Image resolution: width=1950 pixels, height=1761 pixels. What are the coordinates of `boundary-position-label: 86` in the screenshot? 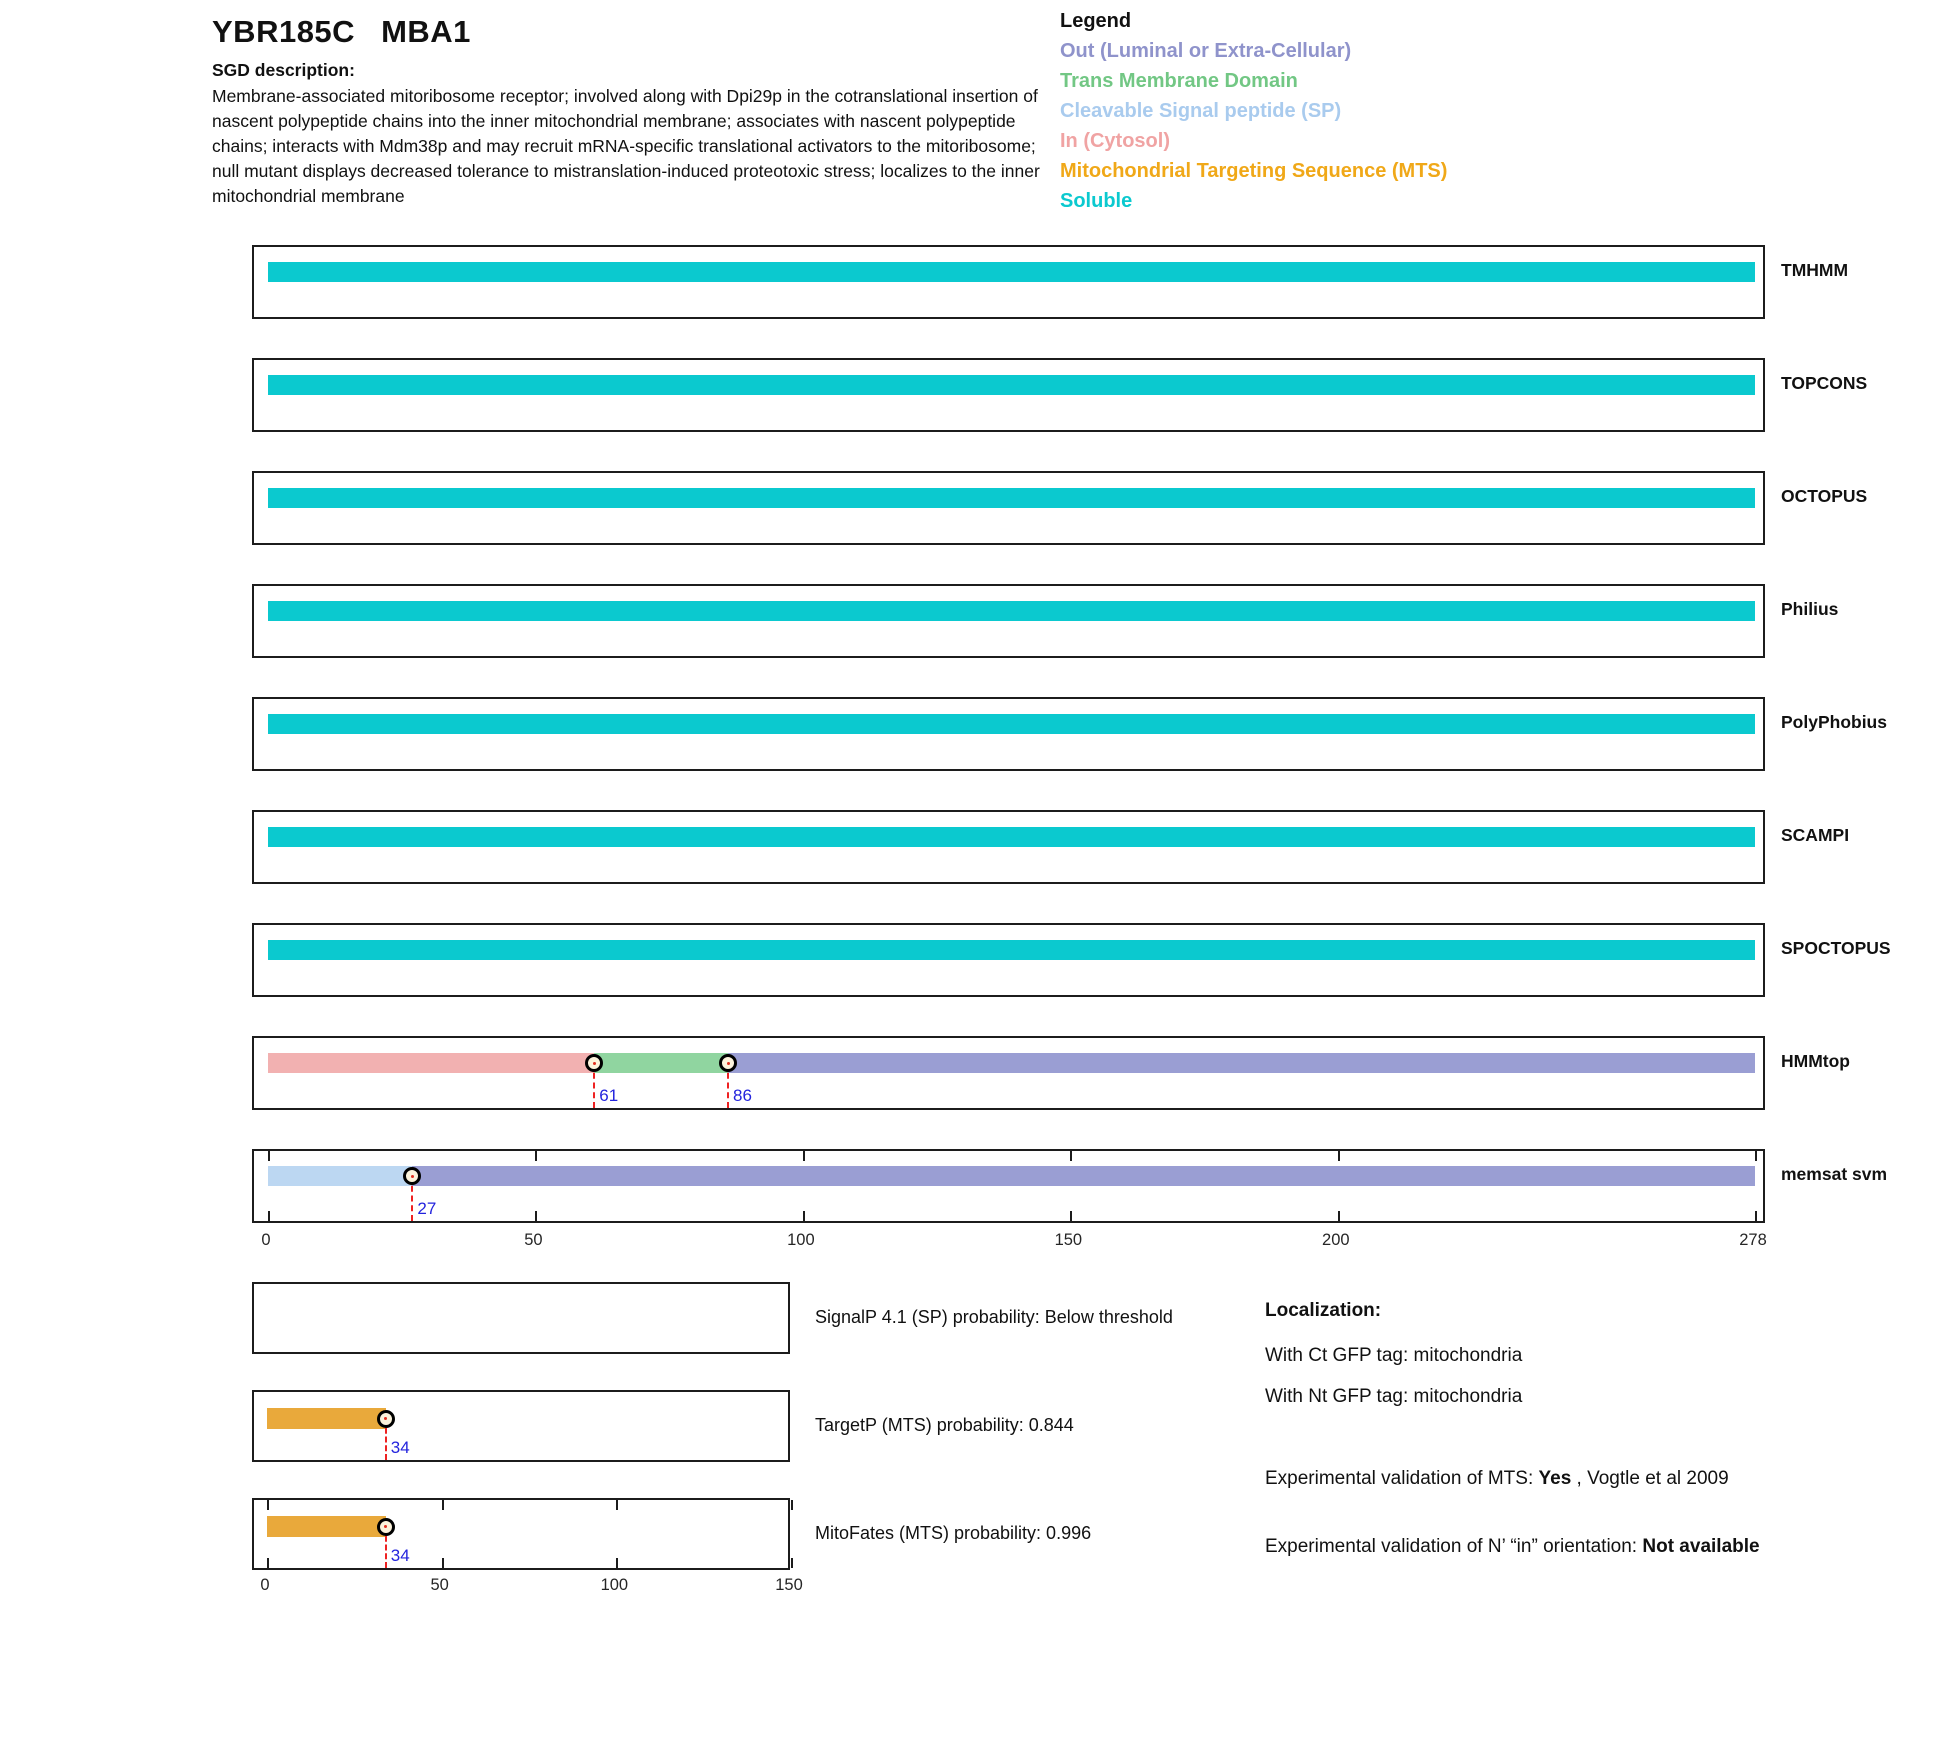 It's located at (742, 1095).